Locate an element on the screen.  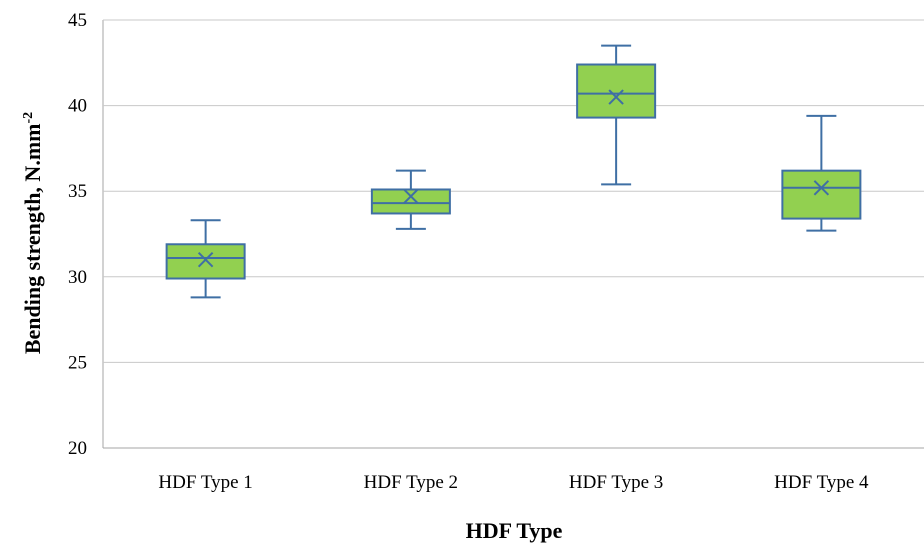
x-tick-label: HDF Type 1 is located at coordinates (205, 482).